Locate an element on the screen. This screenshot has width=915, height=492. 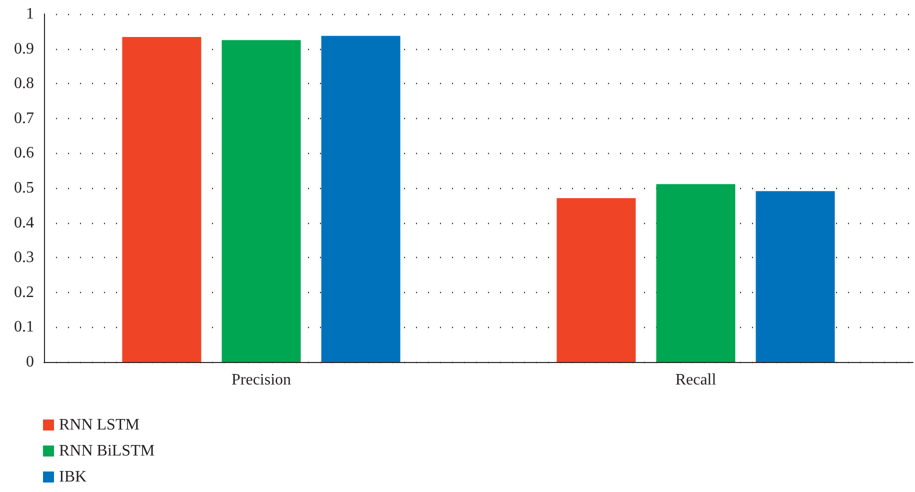
legend-label: IBK is located at coordinates (73, 477).